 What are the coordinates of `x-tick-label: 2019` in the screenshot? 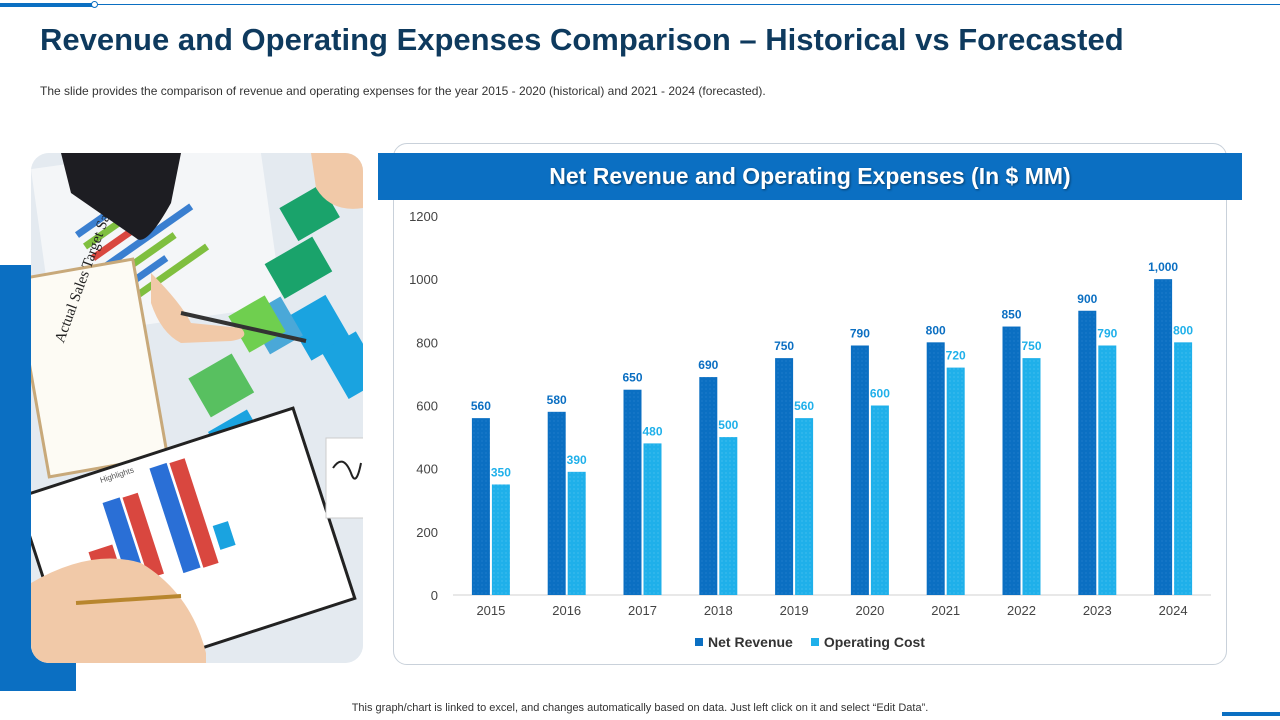 It's located at (794, 610).